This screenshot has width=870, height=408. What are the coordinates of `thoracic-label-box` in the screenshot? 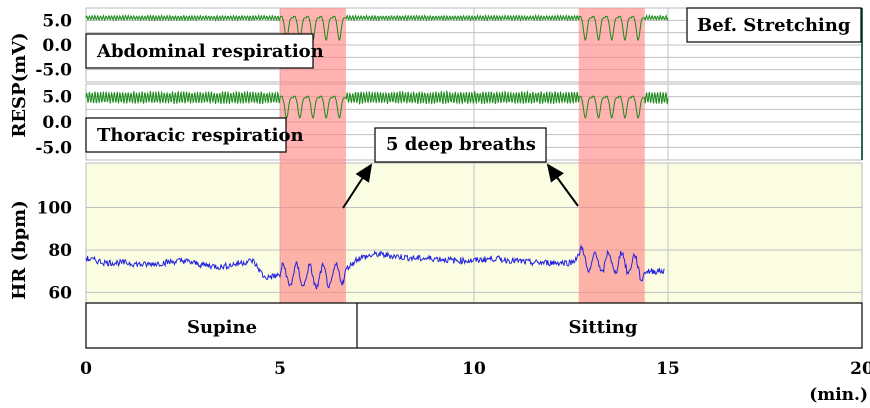 It's located at (186, 135).